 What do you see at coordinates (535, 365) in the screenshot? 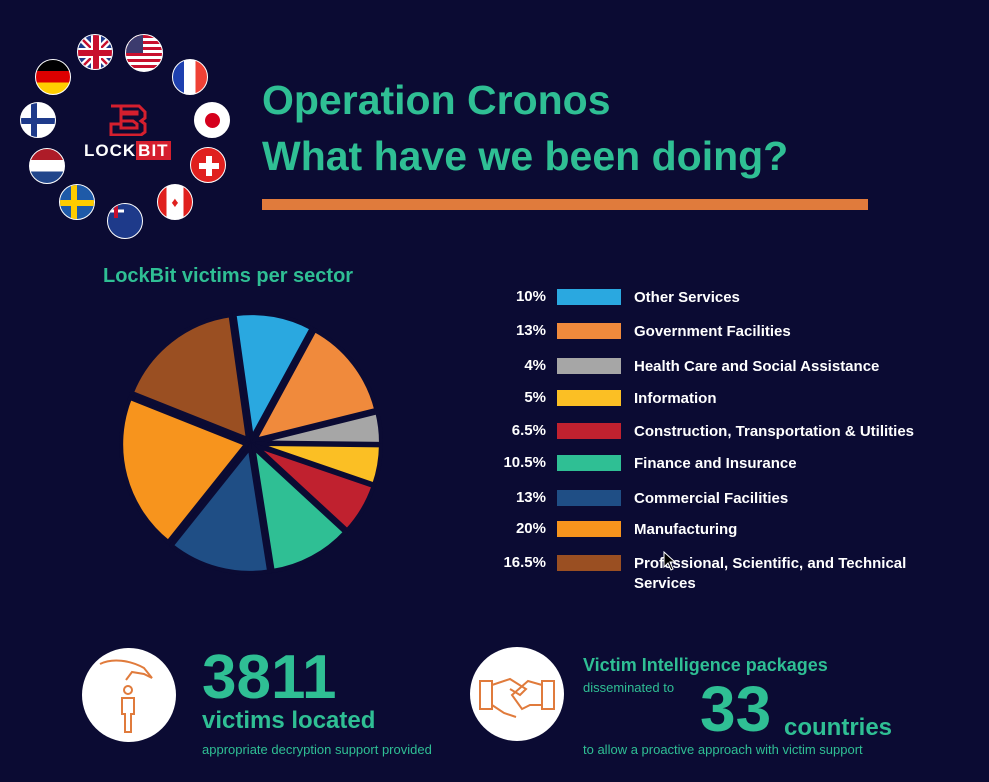
I see `legend-percent: 4%` at bounding box center [535, 365].